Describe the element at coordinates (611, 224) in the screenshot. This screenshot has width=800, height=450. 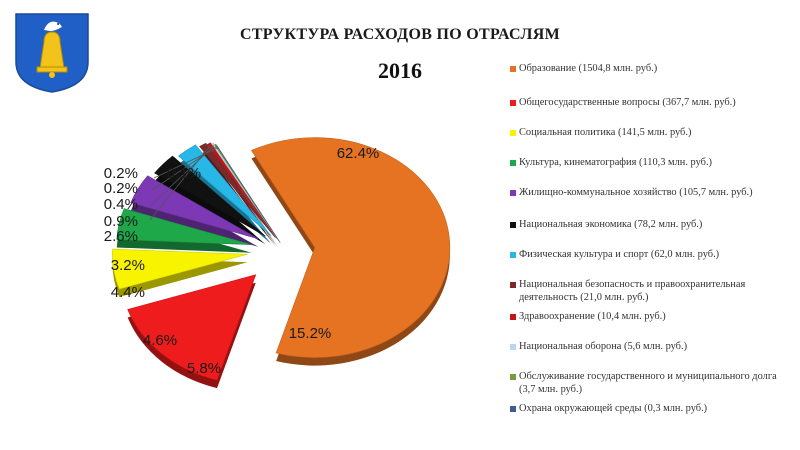
I see `legend-label: Национальная экономика (78,2 млн. руб.)` at that location.